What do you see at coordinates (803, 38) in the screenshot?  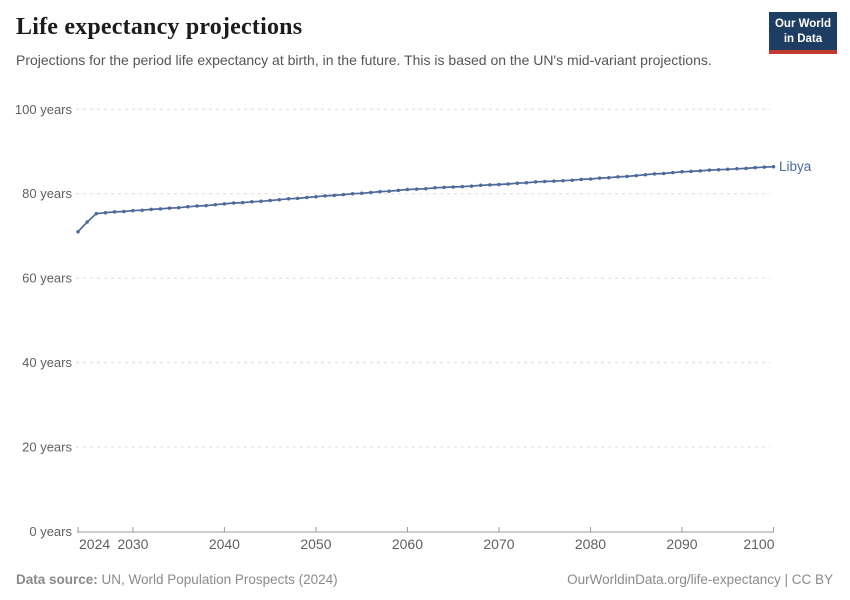 I see `owid-logo-line2: in Data` at bounding box center [803, 38].